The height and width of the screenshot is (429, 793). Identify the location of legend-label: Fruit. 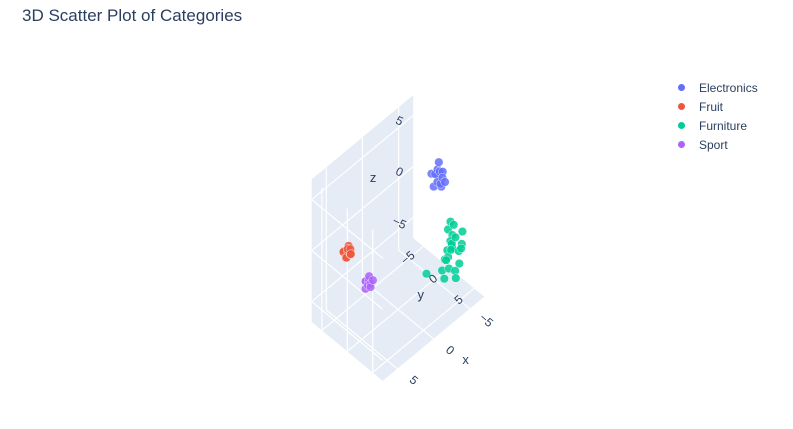
(711, 106).